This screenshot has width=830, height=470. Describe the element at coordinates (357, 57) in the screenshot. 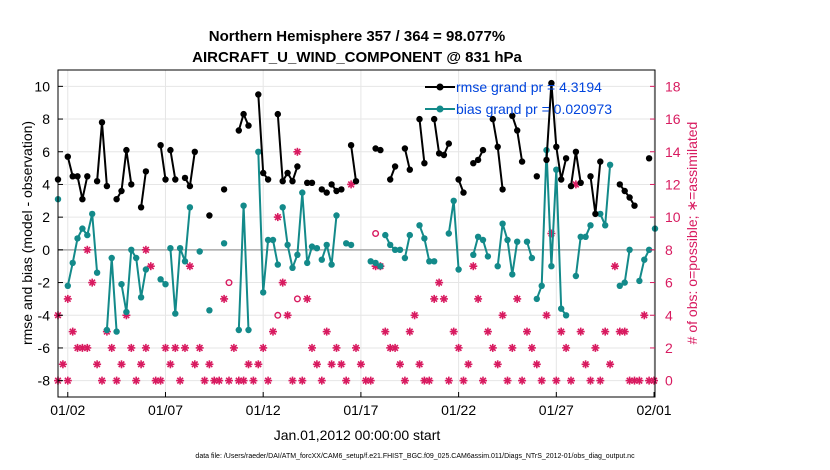

I see `chart-subtitle: AIRCRAFT_U_WIND_COMPONENT @ 831 hPa` at that location.